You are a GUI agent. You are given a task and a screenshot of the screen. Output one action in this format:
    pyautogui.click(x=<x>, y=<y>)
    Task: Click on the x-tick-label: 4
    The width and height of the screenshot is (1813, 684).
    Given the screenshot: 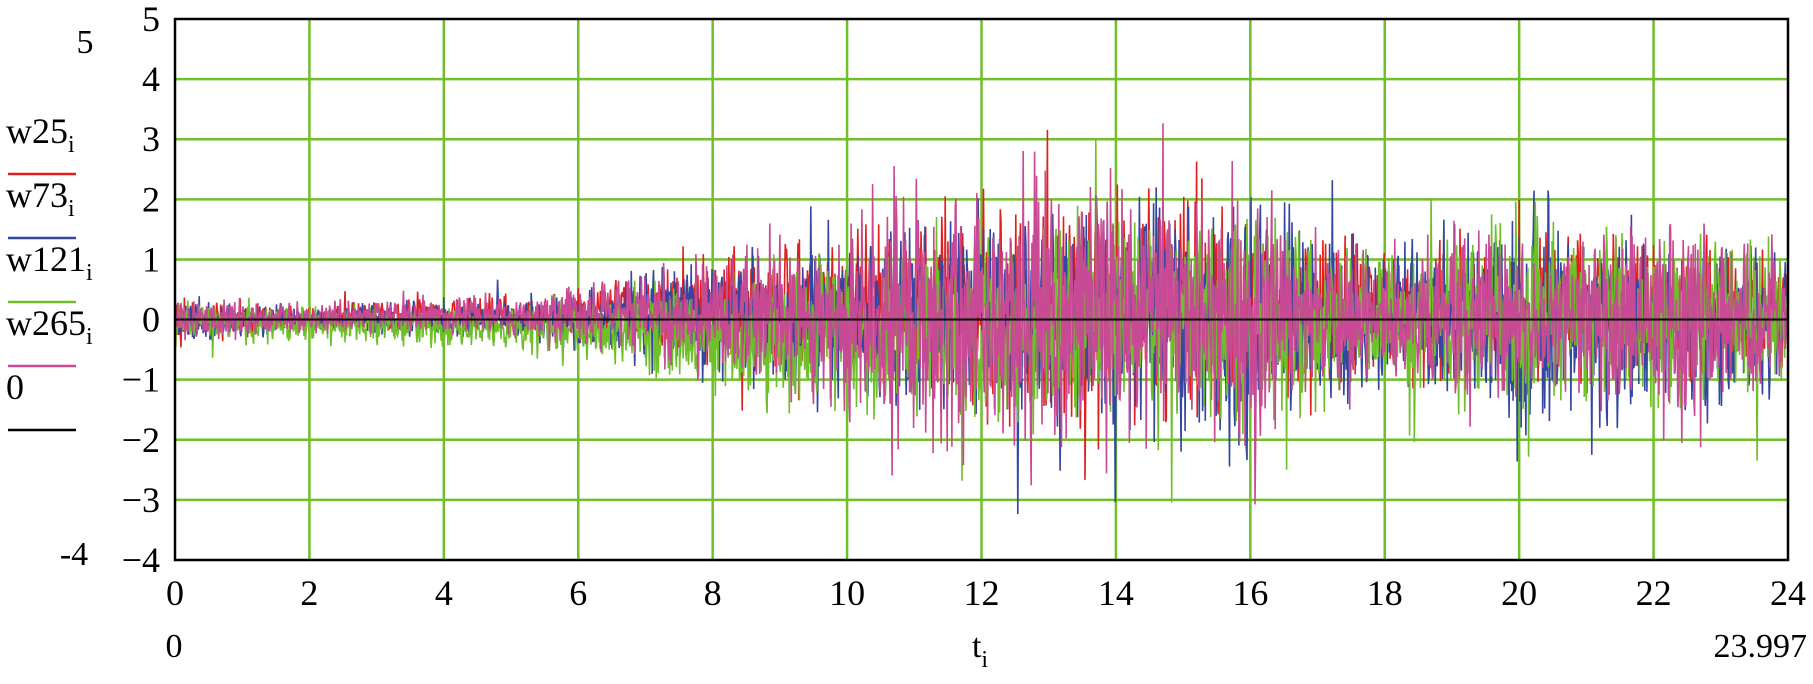 What is the action you would take?
    pyautogui.click(x=444, y=593)
    